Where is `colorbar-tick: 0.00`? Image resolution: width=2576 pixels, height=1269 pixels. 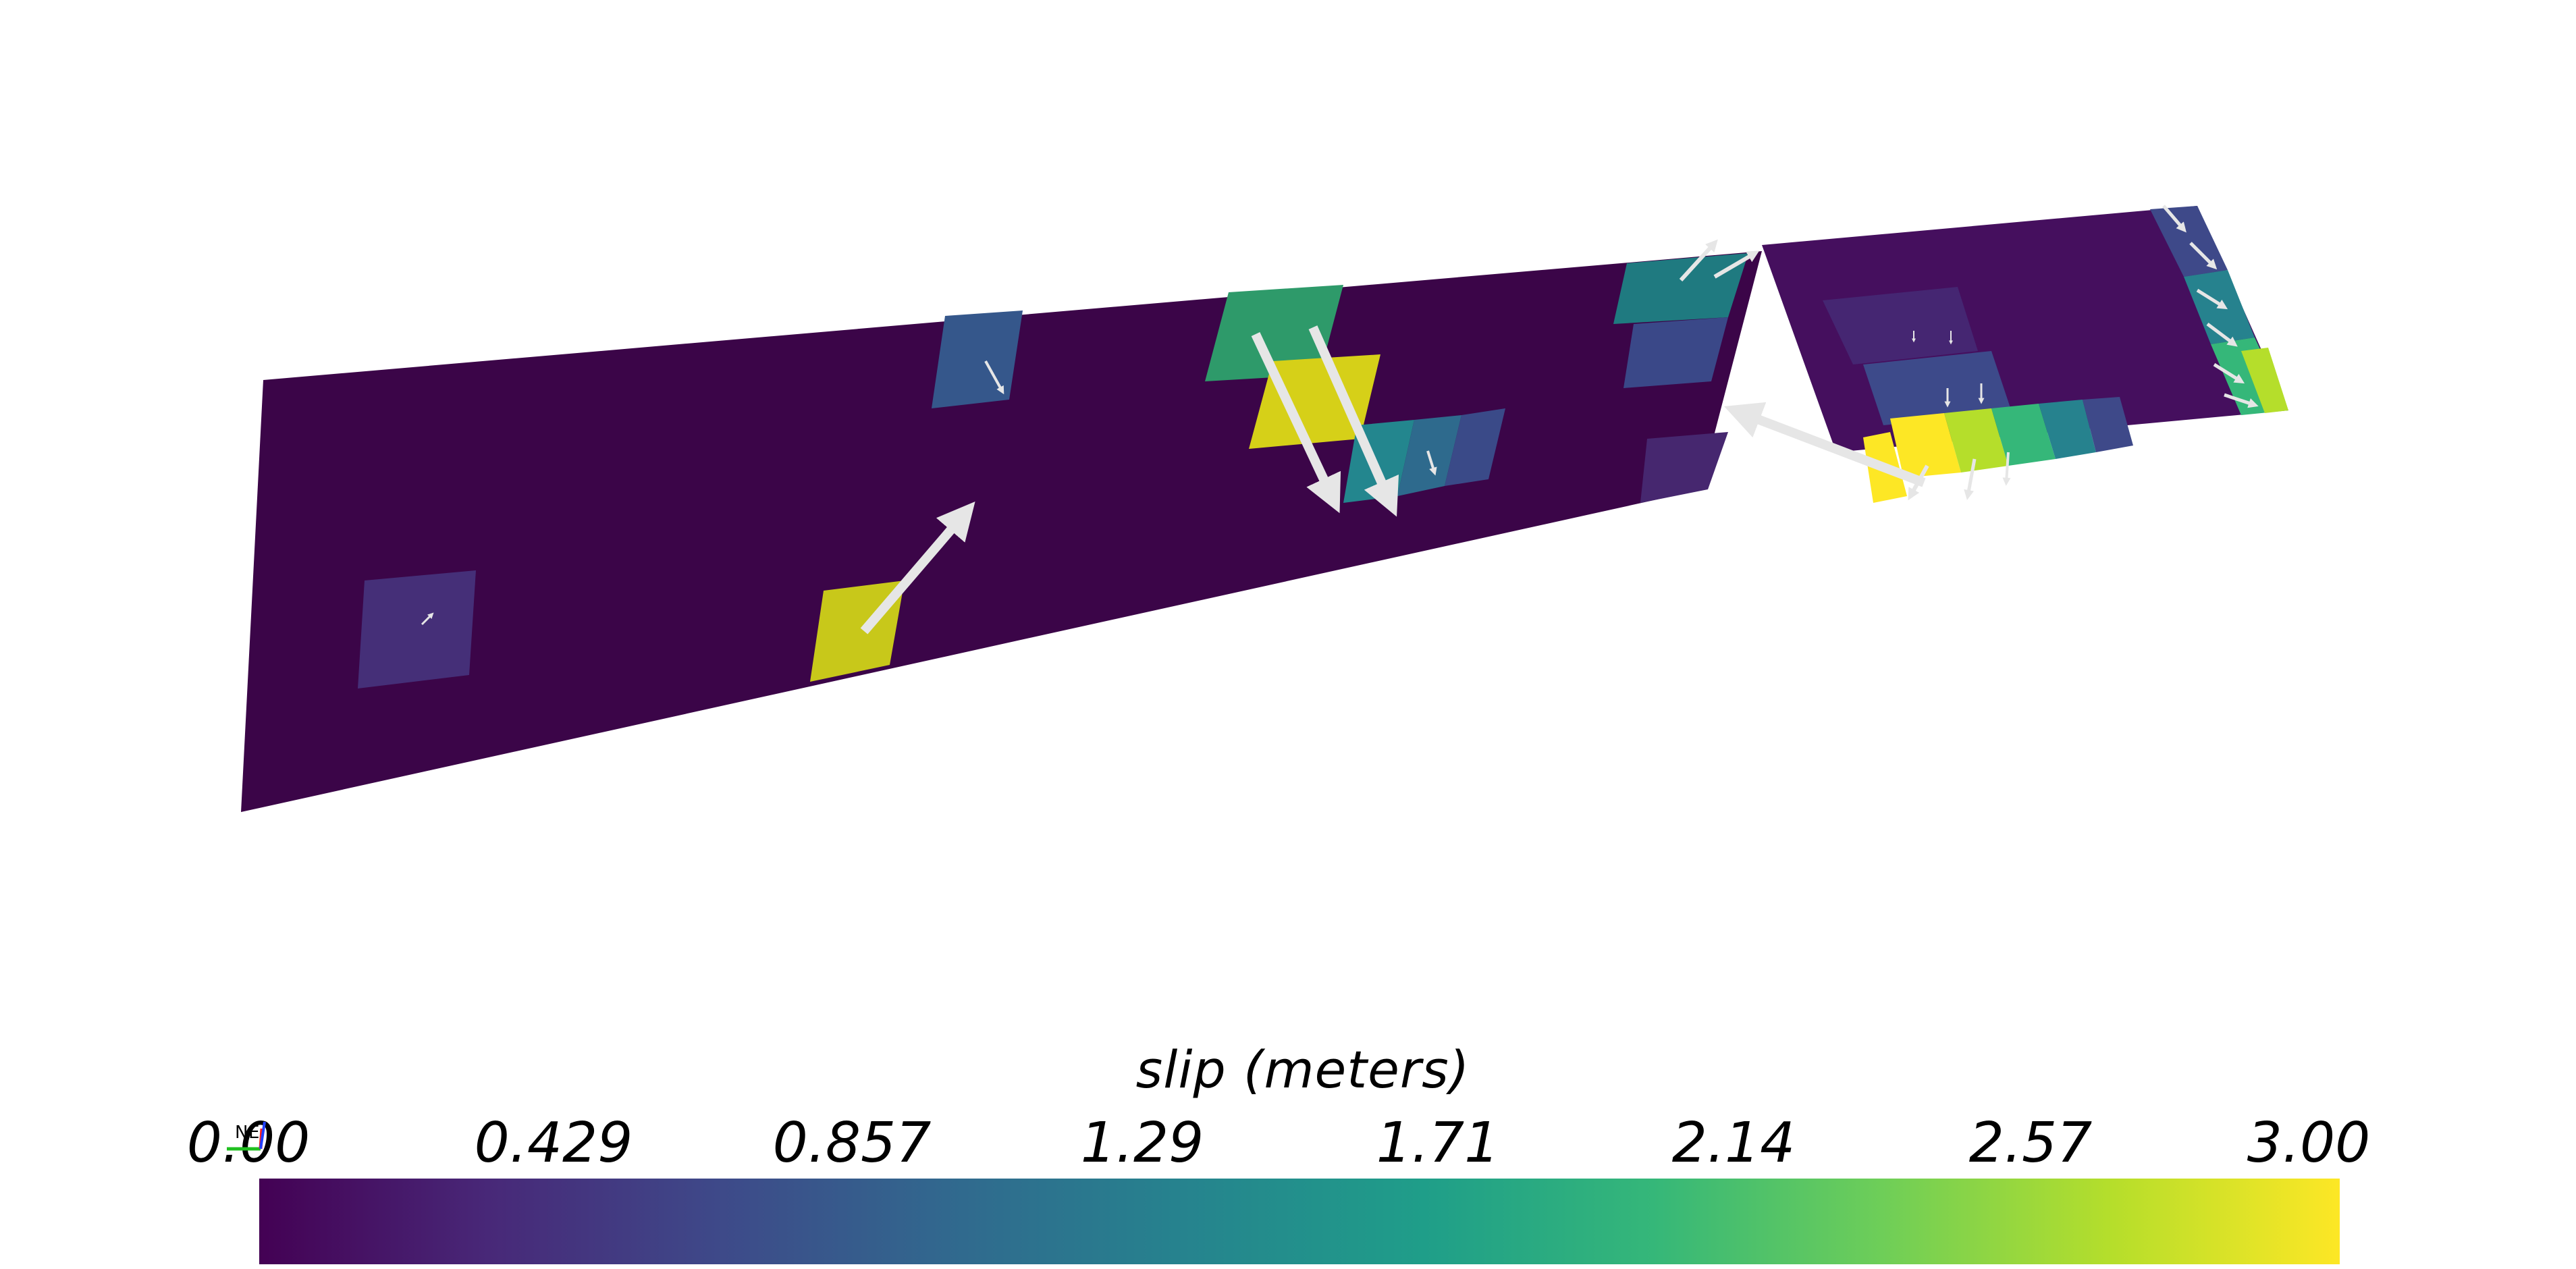 colorbar-tick: 0.00 is located at coordinates (248, 1143).